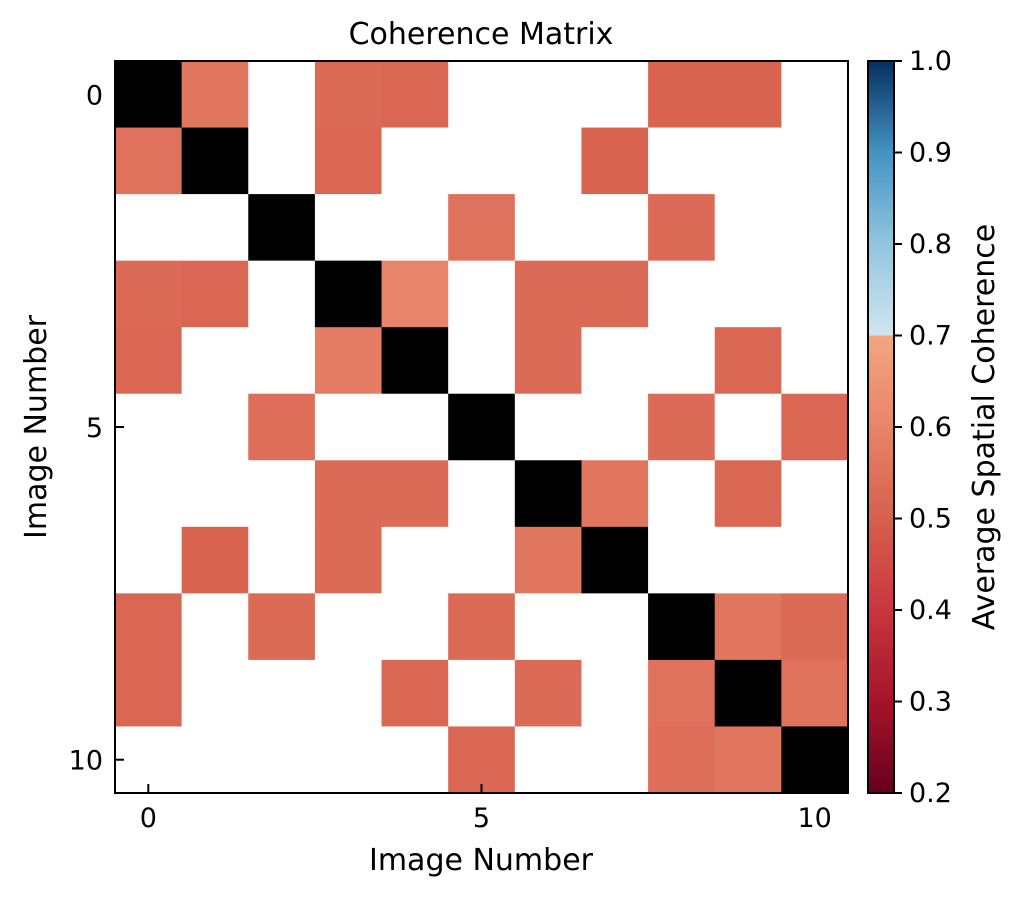 Image resolution: width=1018 pixels, height=899 pixels. I want to click on colorbar-tick-label-1.0: 1.0, so click(930, 61).